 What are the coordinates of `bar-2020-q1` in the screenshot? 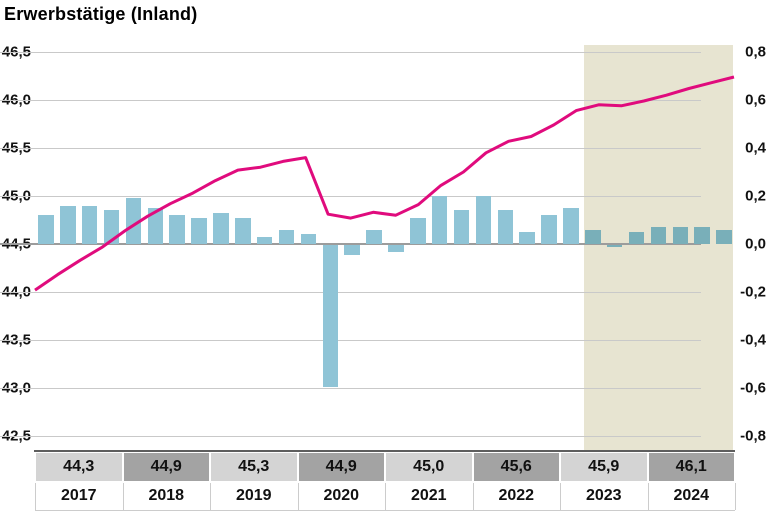 It's located at (308, 239).